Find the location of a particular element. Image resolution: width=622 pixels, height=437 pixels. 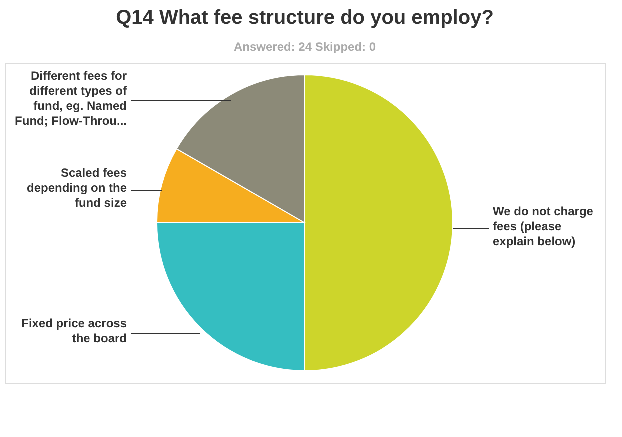

slice-label: We do not charge fees (please explain below) is located at coordinates (543, 226).